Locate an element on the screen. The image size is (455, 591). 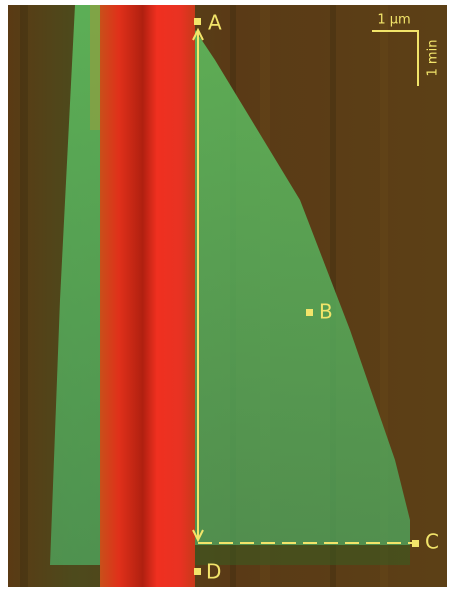
scale-length: 1 µm is located at coordinates (393, 20).